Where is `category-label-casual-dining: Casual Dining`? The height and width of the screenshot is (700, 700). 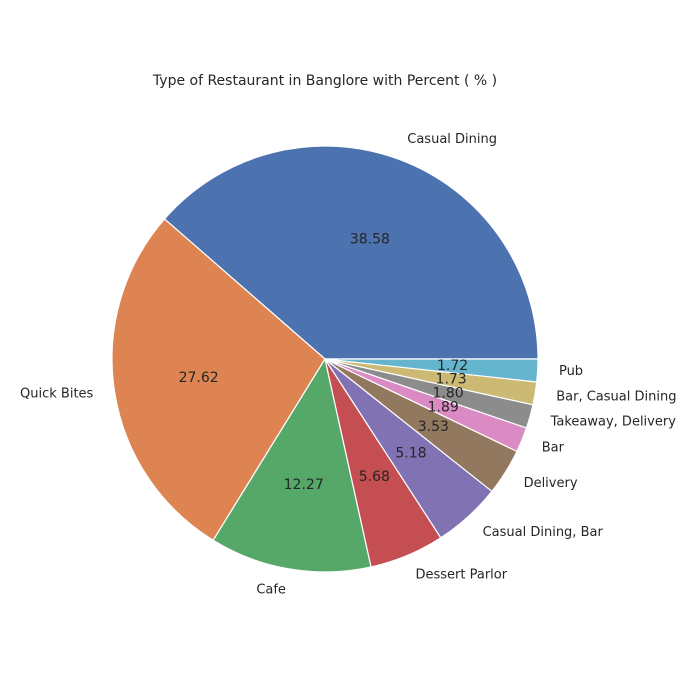 category-label-casual-dining: Casual Dining is located at coordinates (452, 139).